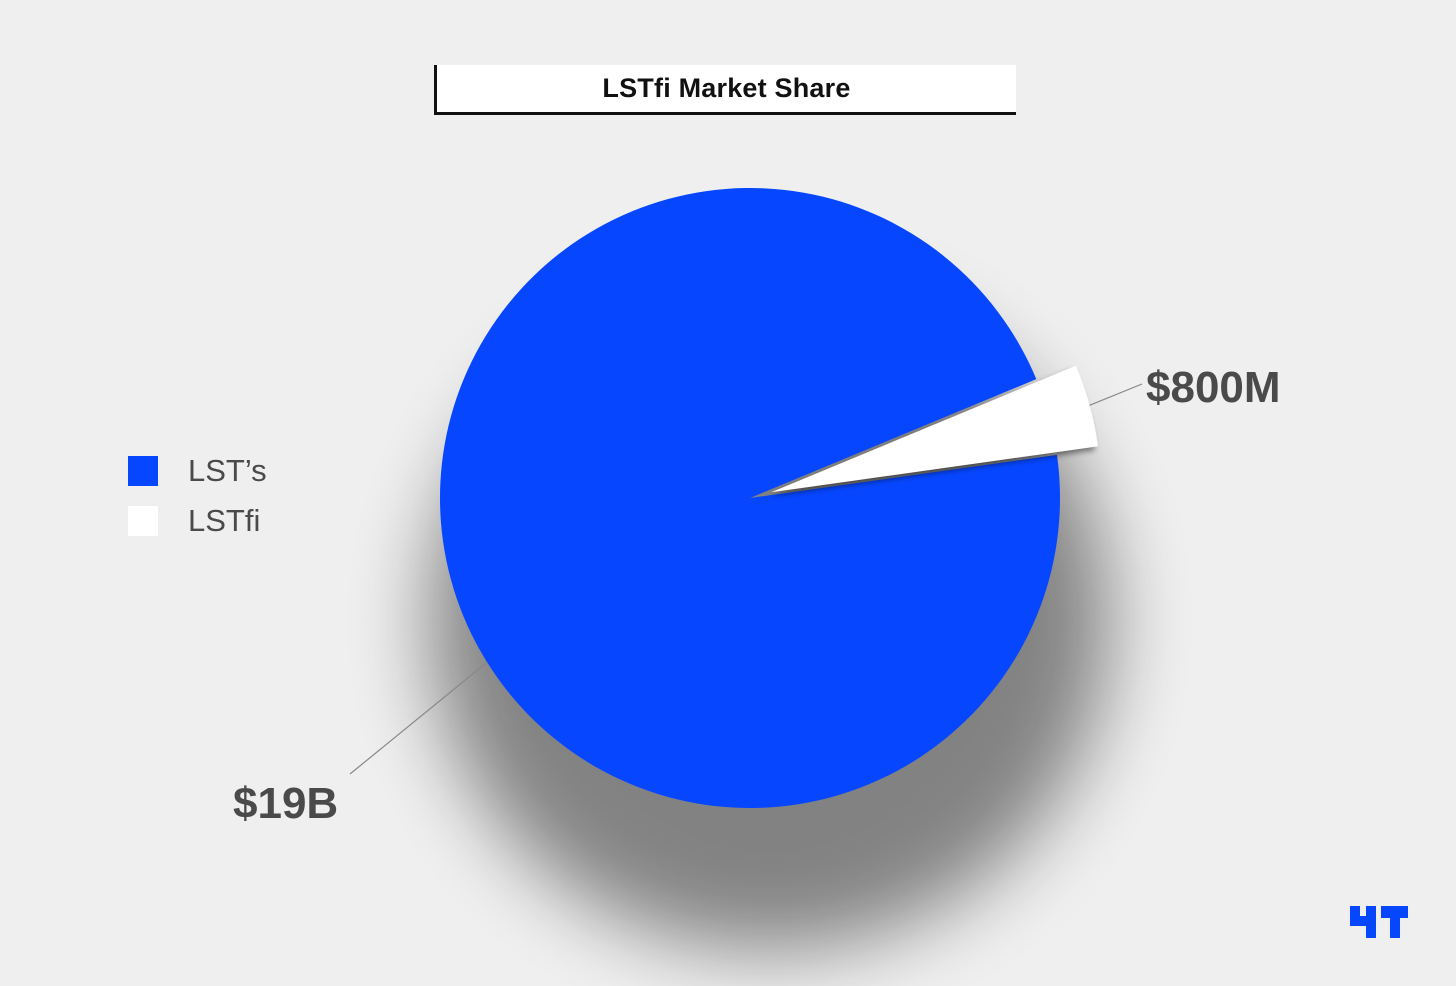  Describe the element at coordinates (1116, 394) in the screenshot. I see `leader-line-lstfi` at that location.